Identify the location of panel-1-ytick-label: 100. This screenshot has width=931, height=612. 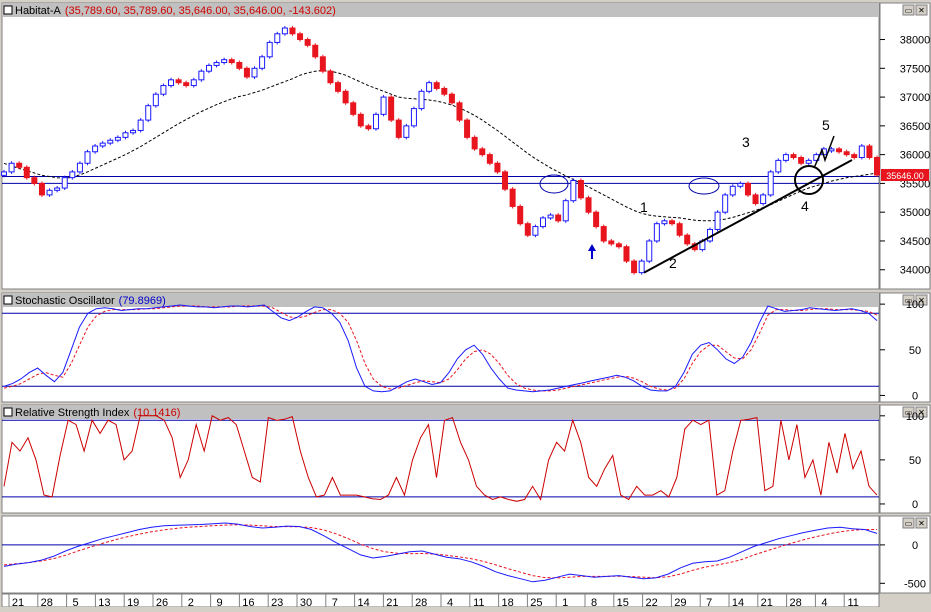
(915, 305).